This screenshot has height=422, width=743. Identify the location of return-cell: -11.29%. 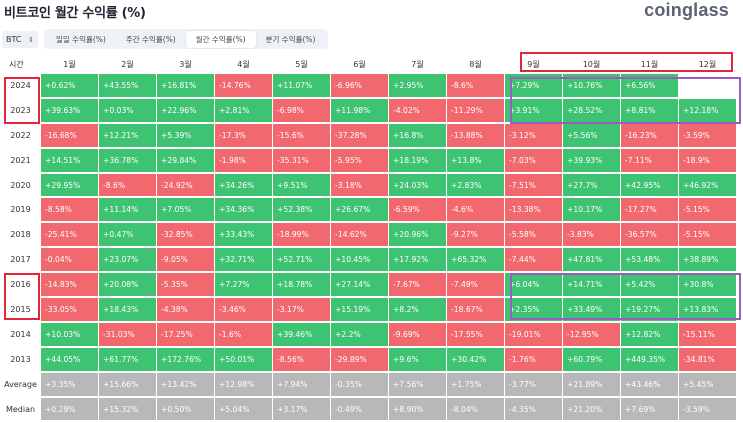
(475, 110).